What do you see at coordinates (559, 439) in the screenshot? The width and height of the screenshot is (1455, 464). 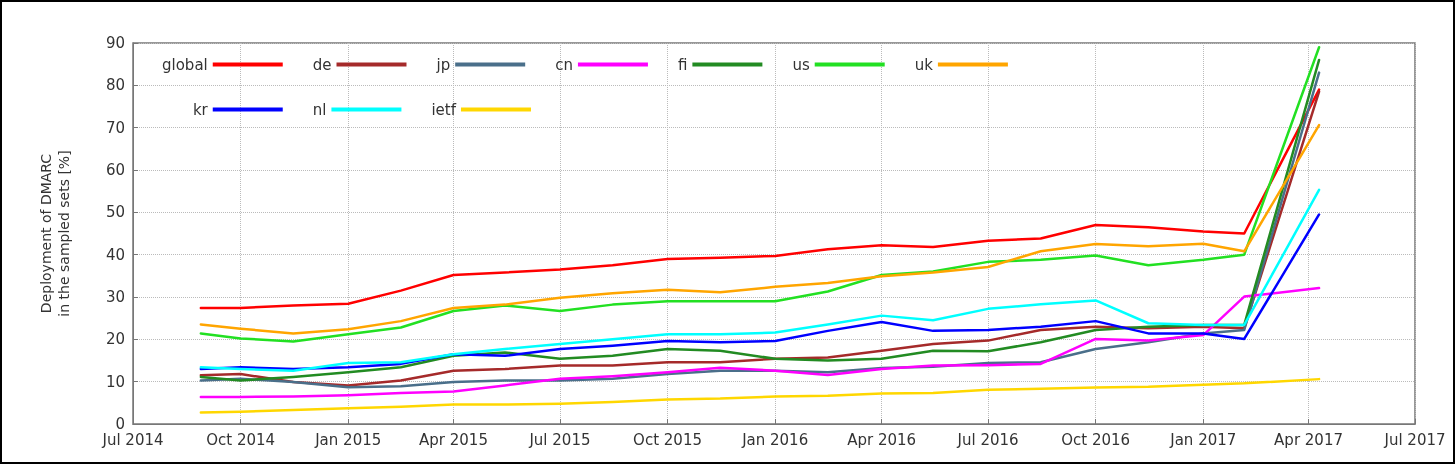 I see `x-tick-label: Jul 2015` at bounding box center [559, 439].